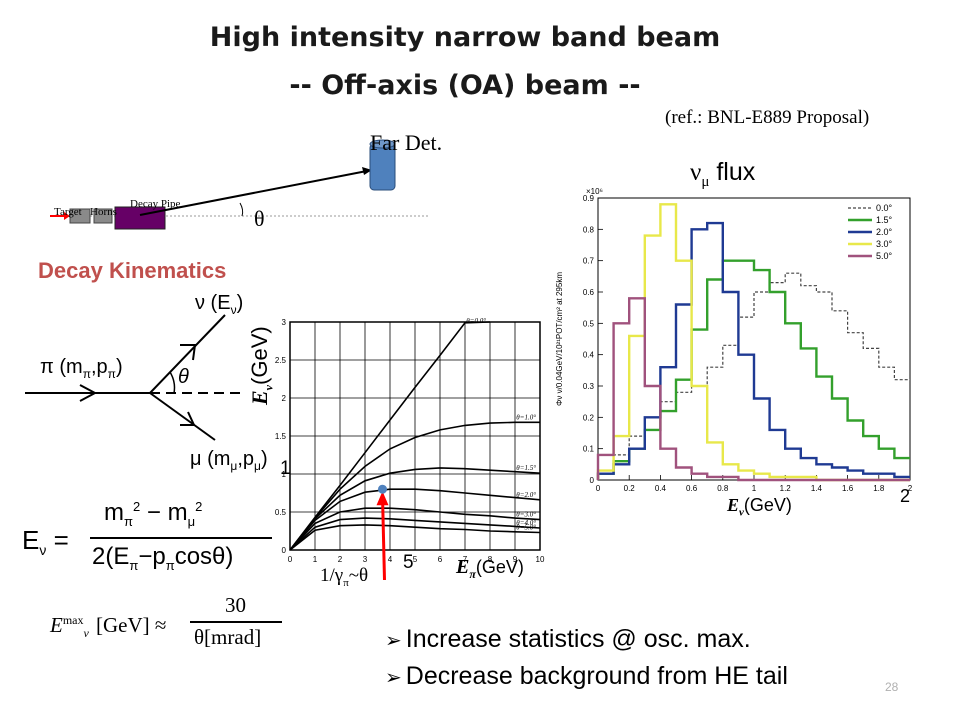  Describe the element at coordinates (884, 220) in the screenshot. I see `flux-legend-label: 1.5°` at that location.